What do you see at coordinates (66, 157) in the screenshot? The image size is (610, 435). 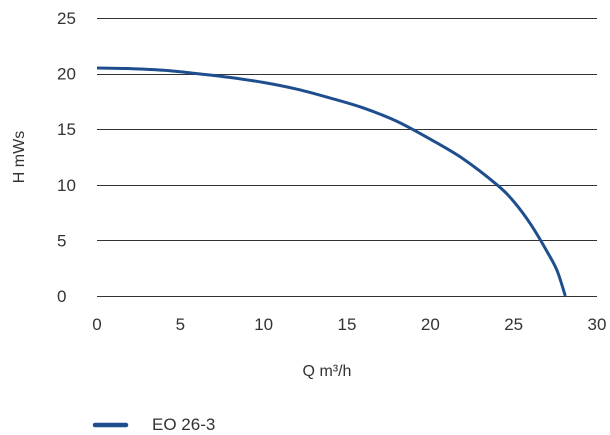 I see `y-tick-labels: 0 5 10 15 20 25` at bounding box center [66, 157].